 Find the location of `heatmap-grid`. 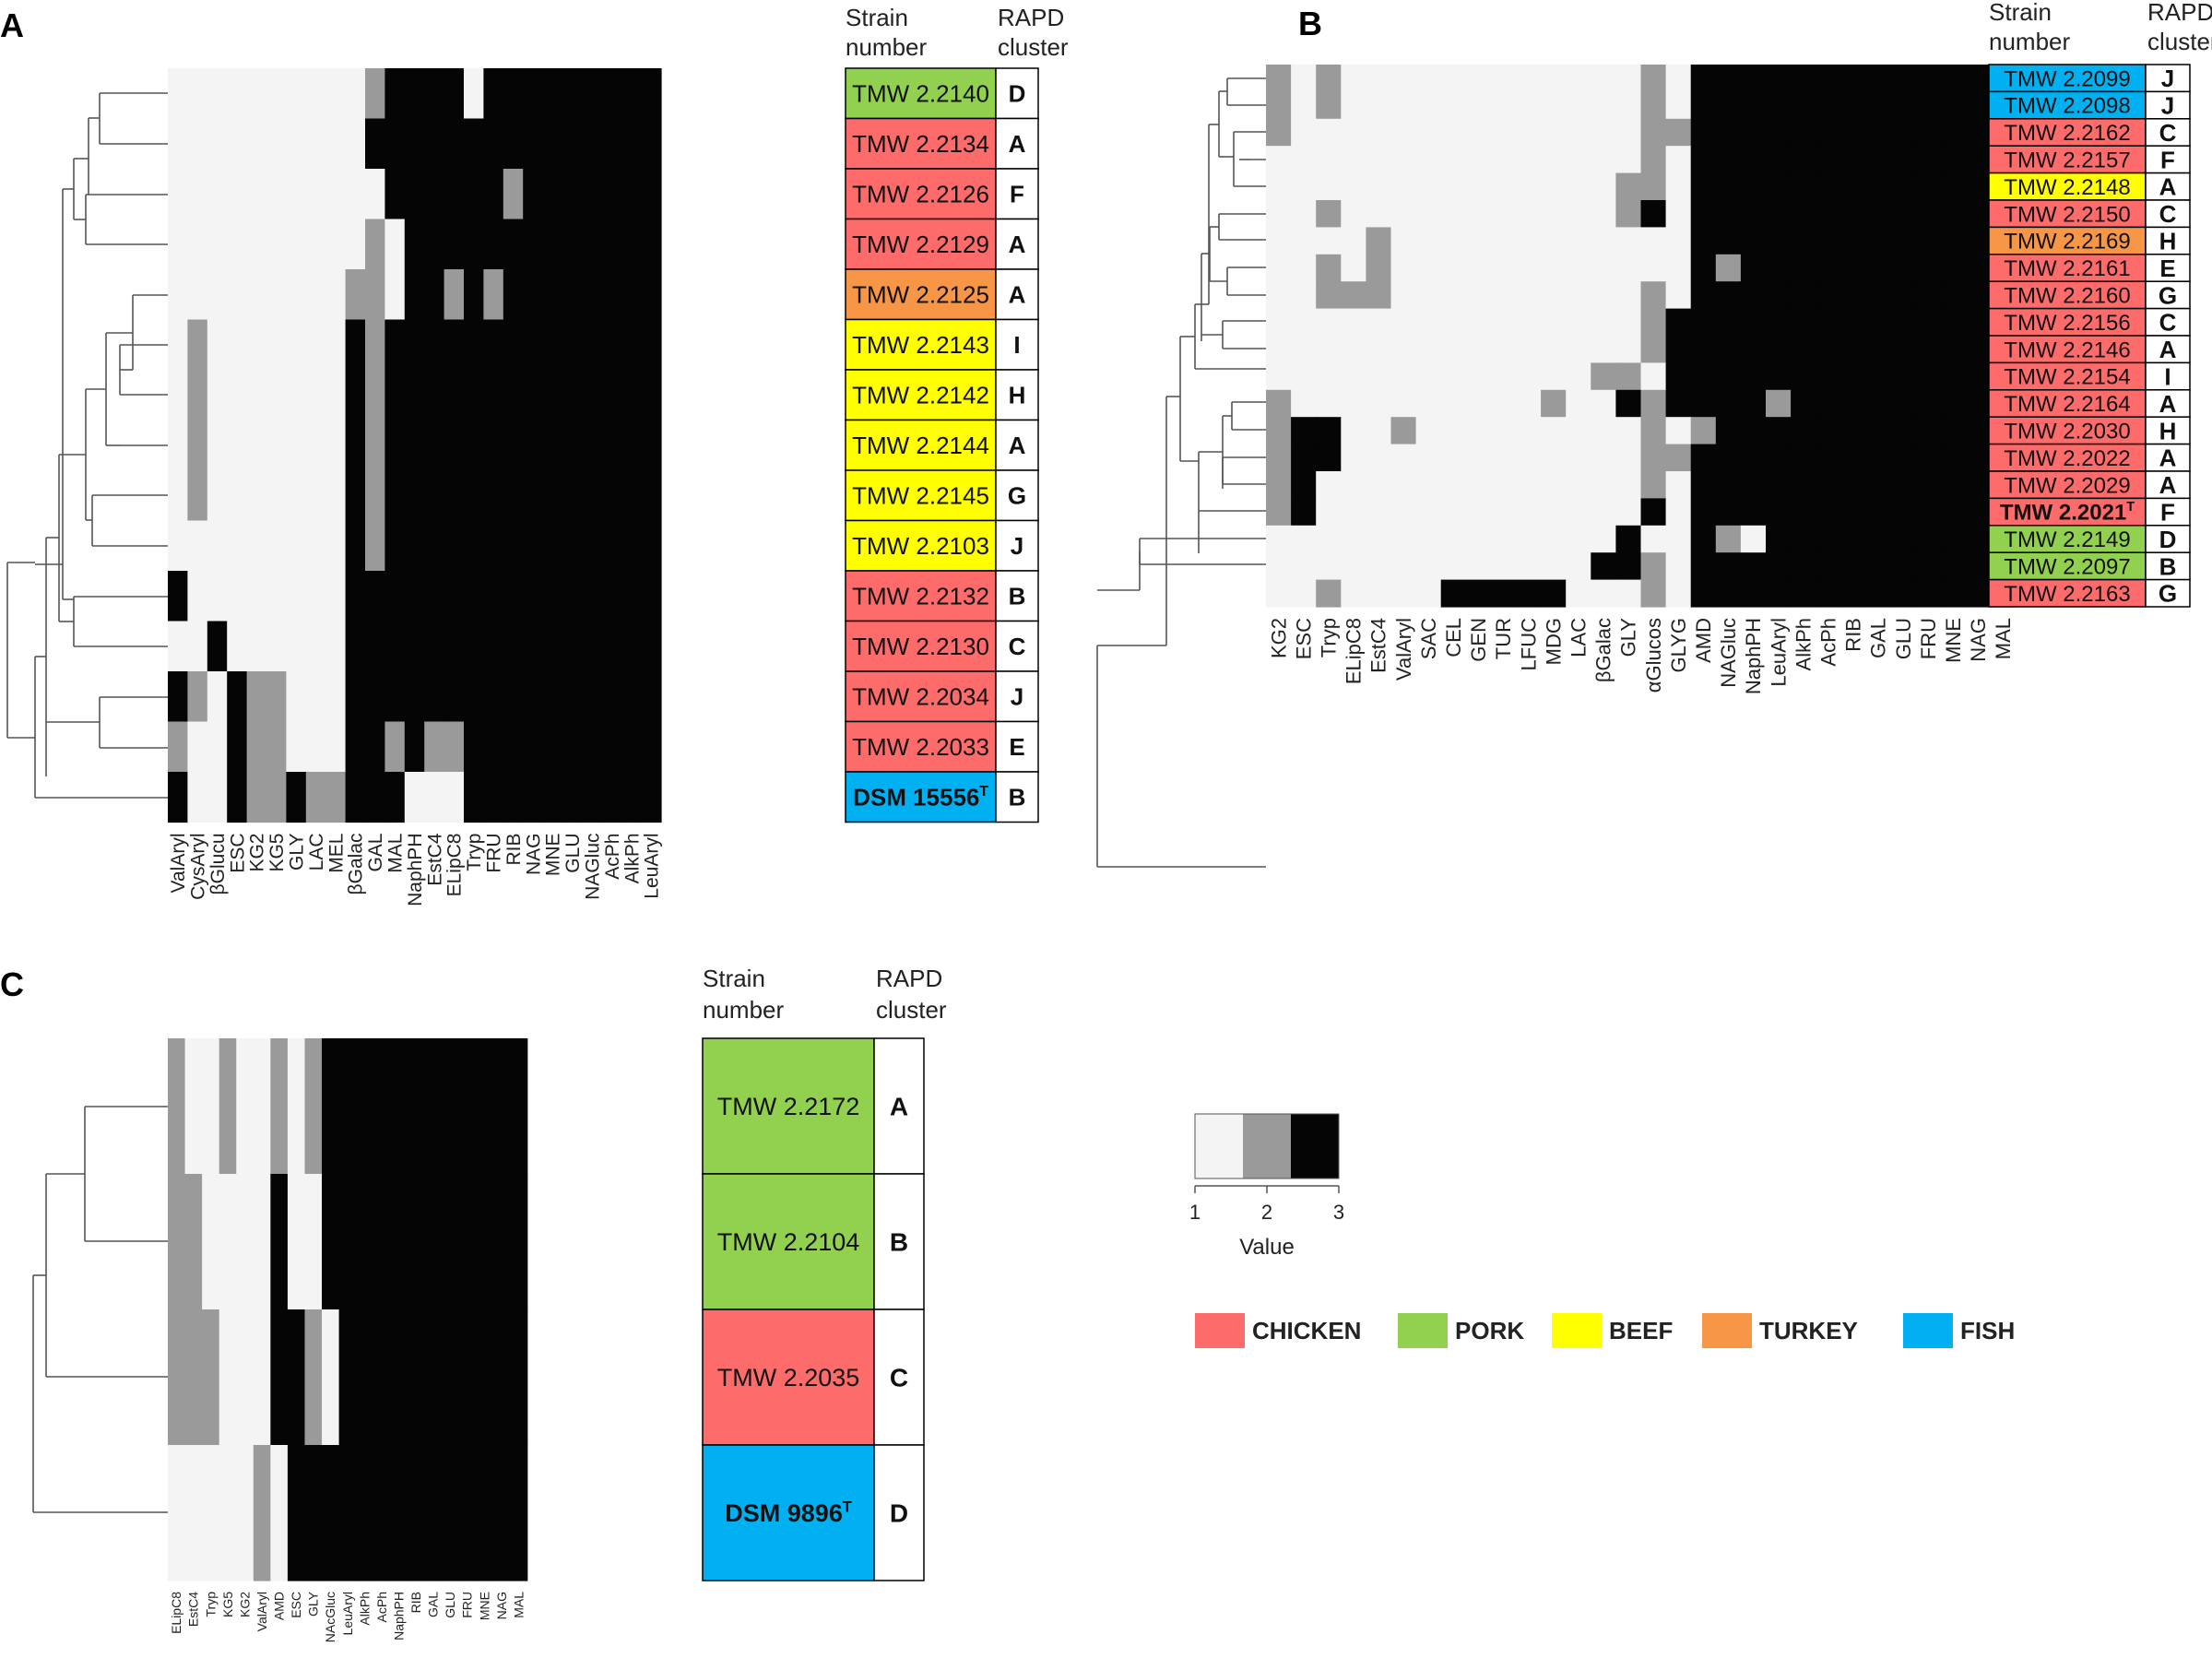

heatmap-grid is located at coordinates (348, 1309).